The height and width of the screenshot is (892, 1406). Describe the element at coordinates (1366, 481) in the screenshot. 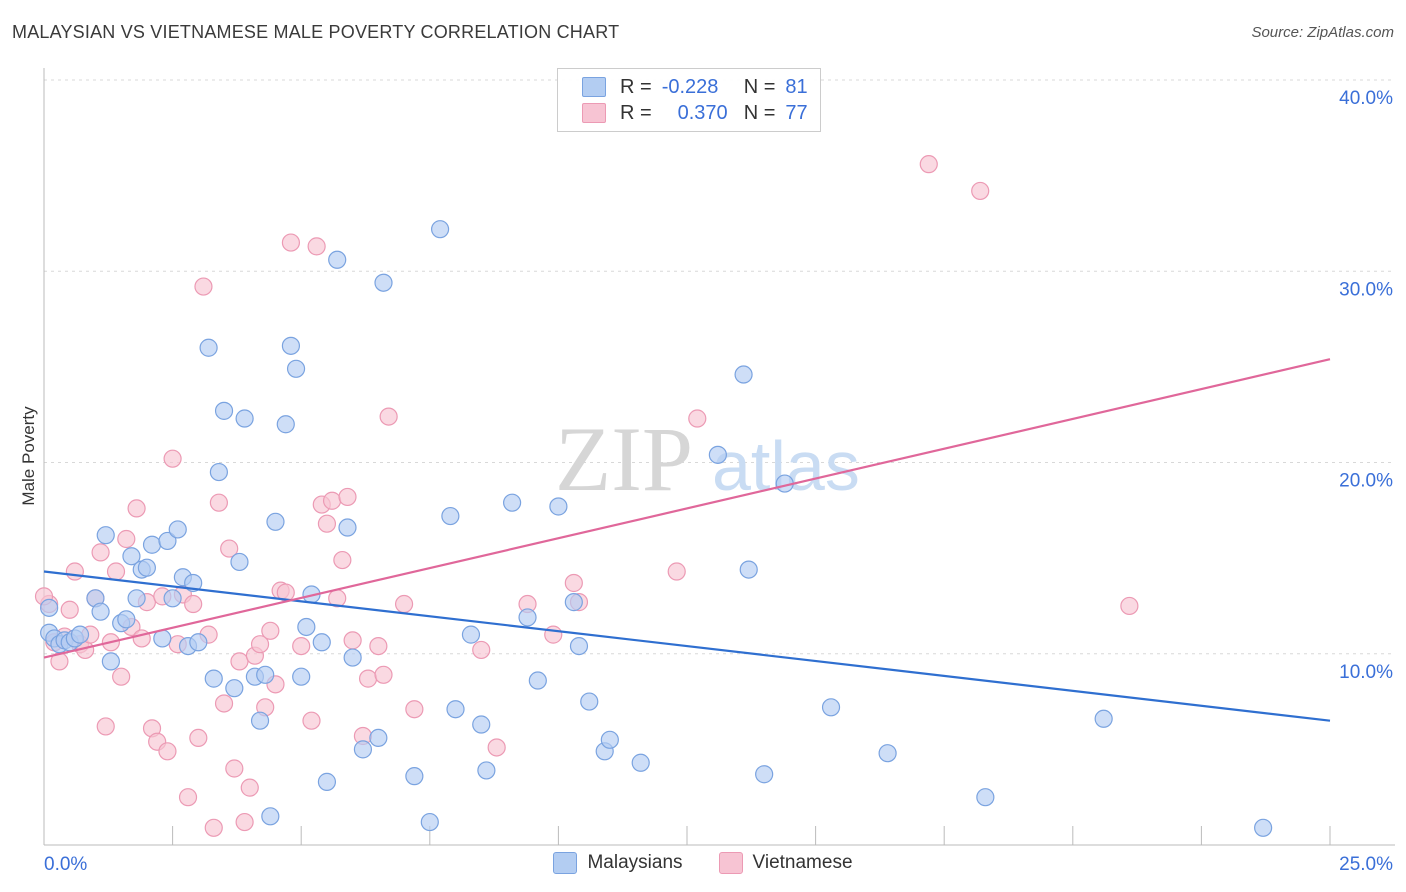

I see `y-tick-label: 20.0%` at that location.